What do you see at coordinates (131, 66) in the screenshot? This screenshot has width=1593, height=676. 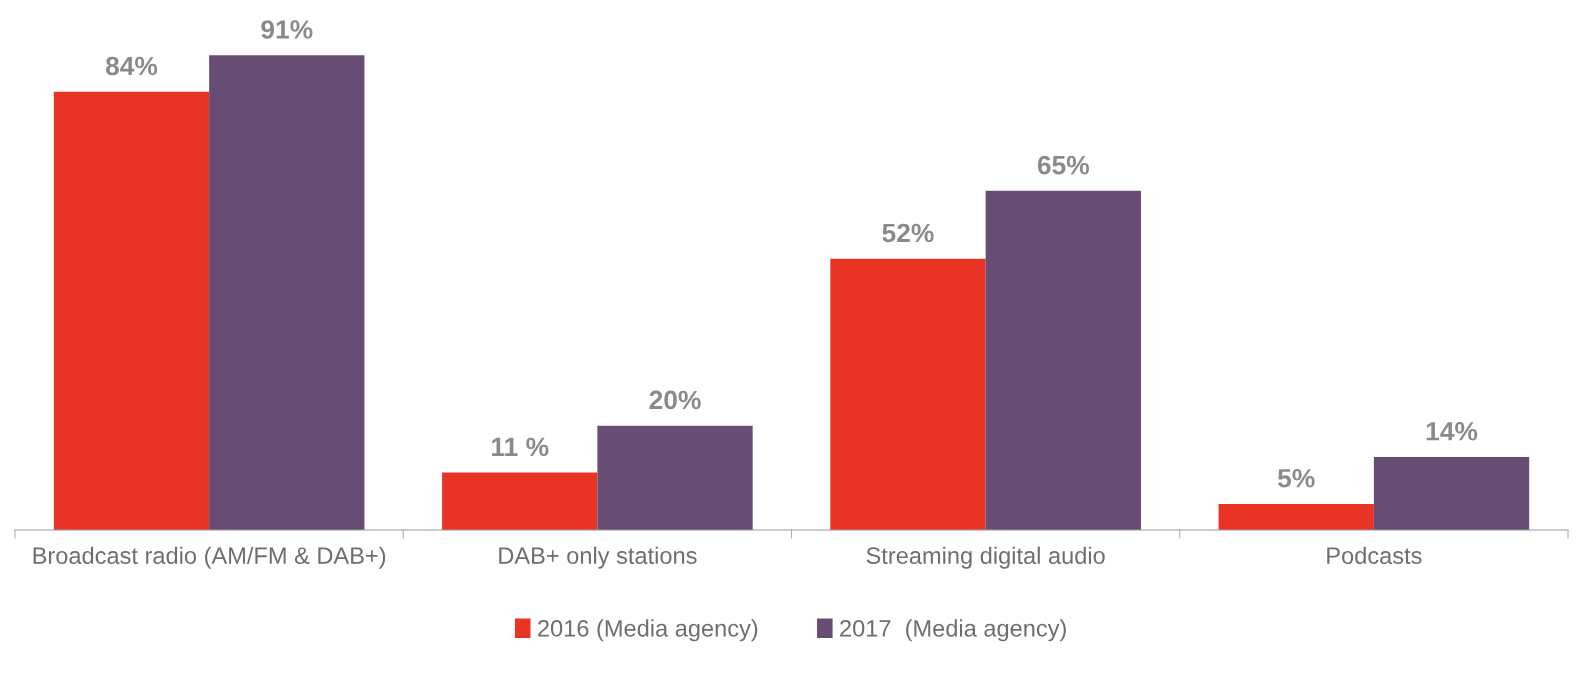 I see `data-label: 84%` at bounding box center [131, 66].